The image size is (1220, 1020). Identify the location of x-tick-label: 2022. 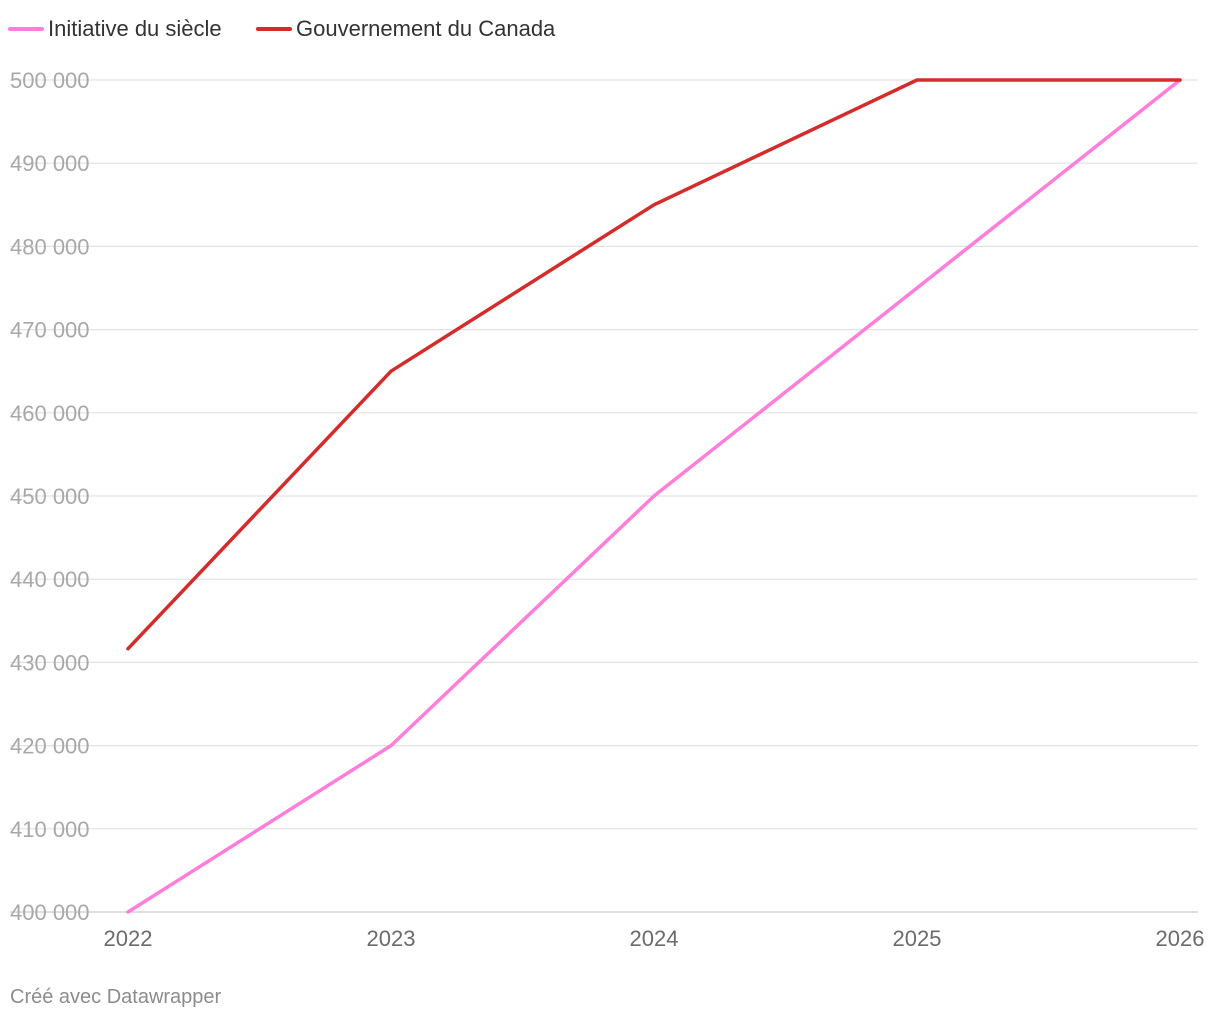
(128, 938).